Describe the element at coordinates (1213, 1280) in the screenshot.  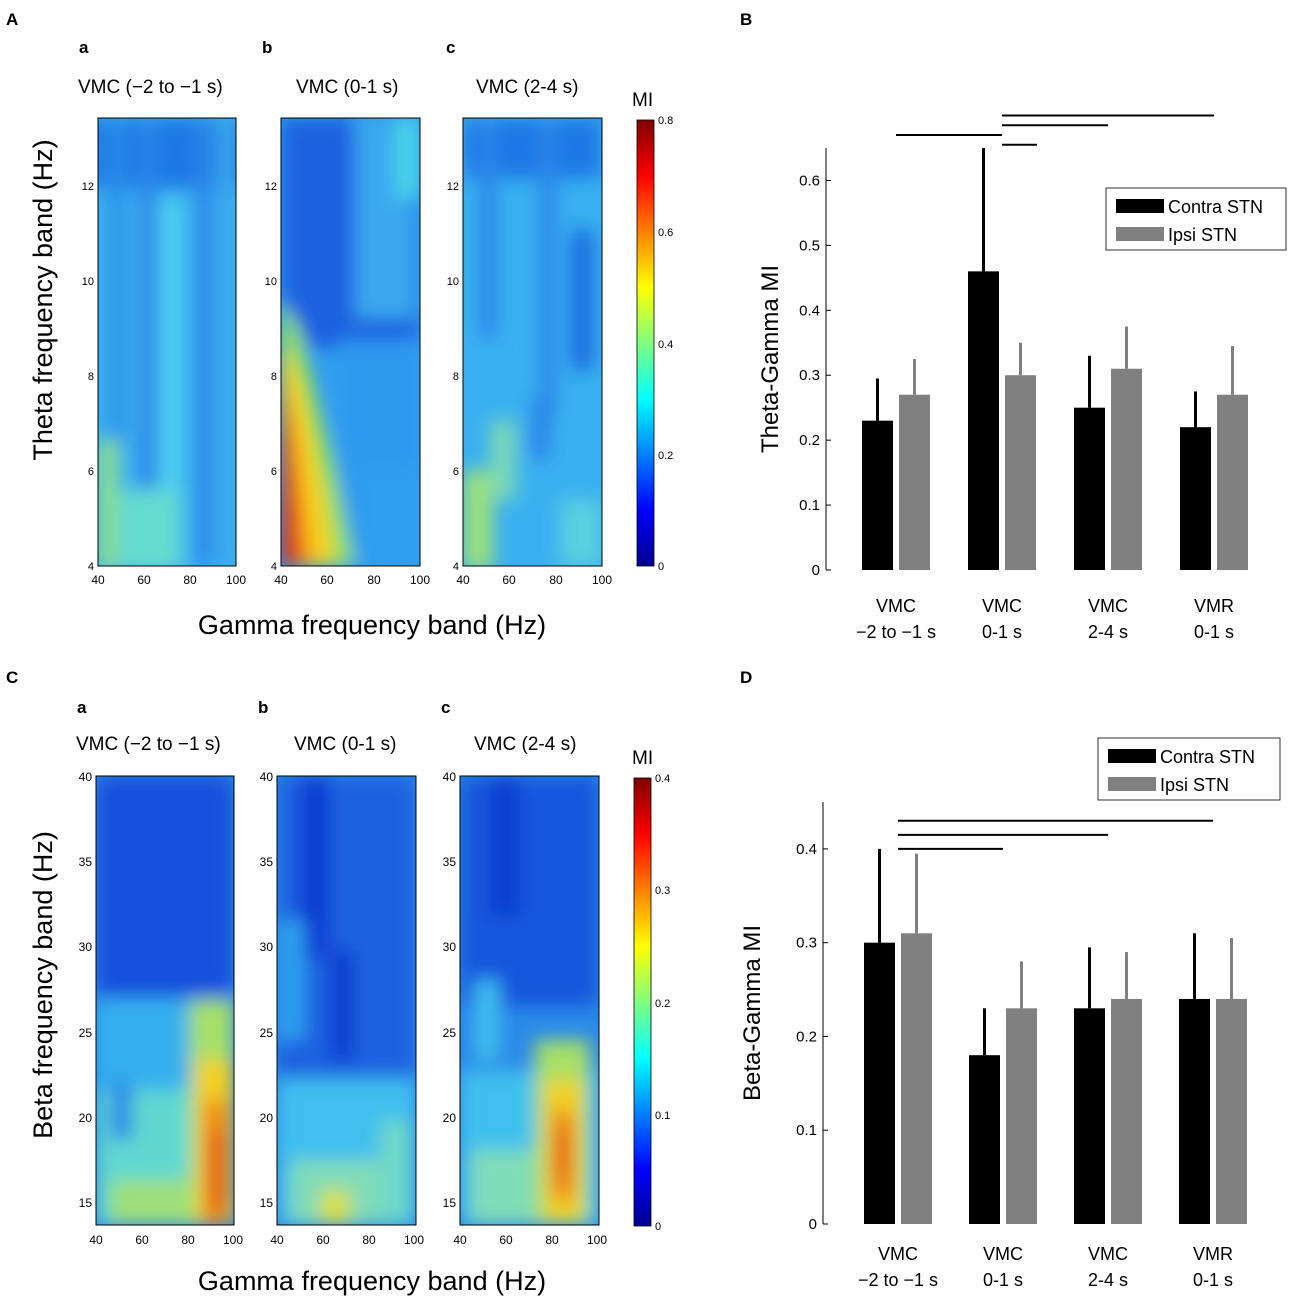
I see `x-category-label: 0-1 s` at that location.